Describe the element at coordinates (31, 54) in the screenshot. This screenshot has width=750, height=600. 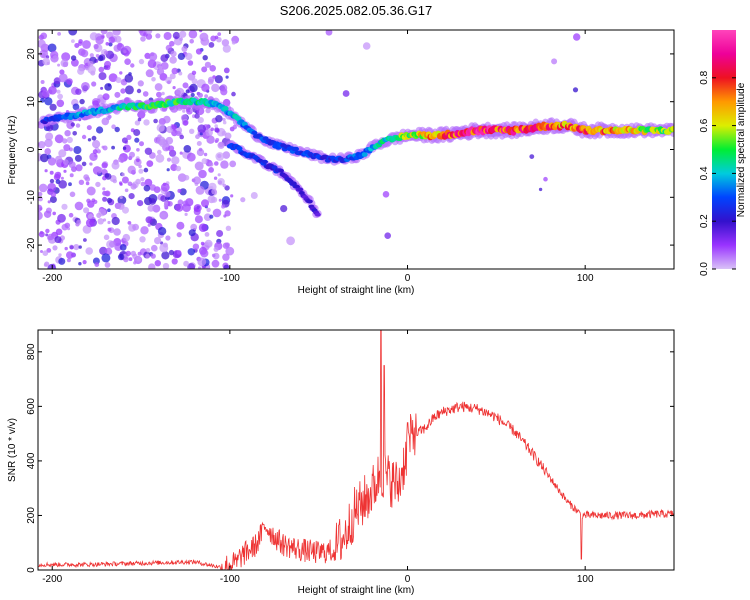
I see `spectrogram-y-tick-label: 20` at that location.